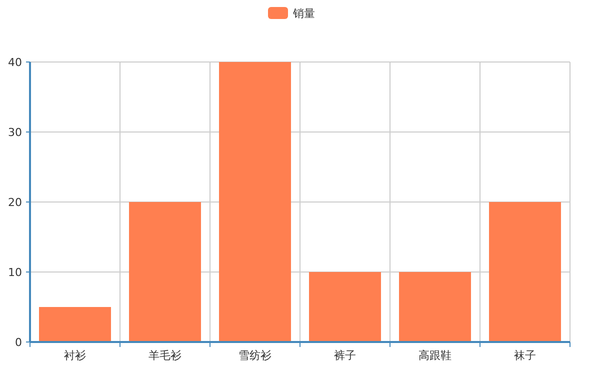 This screenshot has height=370, width=596. Describe the element at coordinates (15, 272) in the screenshot. I see `y-tick-label: 10` at that location.